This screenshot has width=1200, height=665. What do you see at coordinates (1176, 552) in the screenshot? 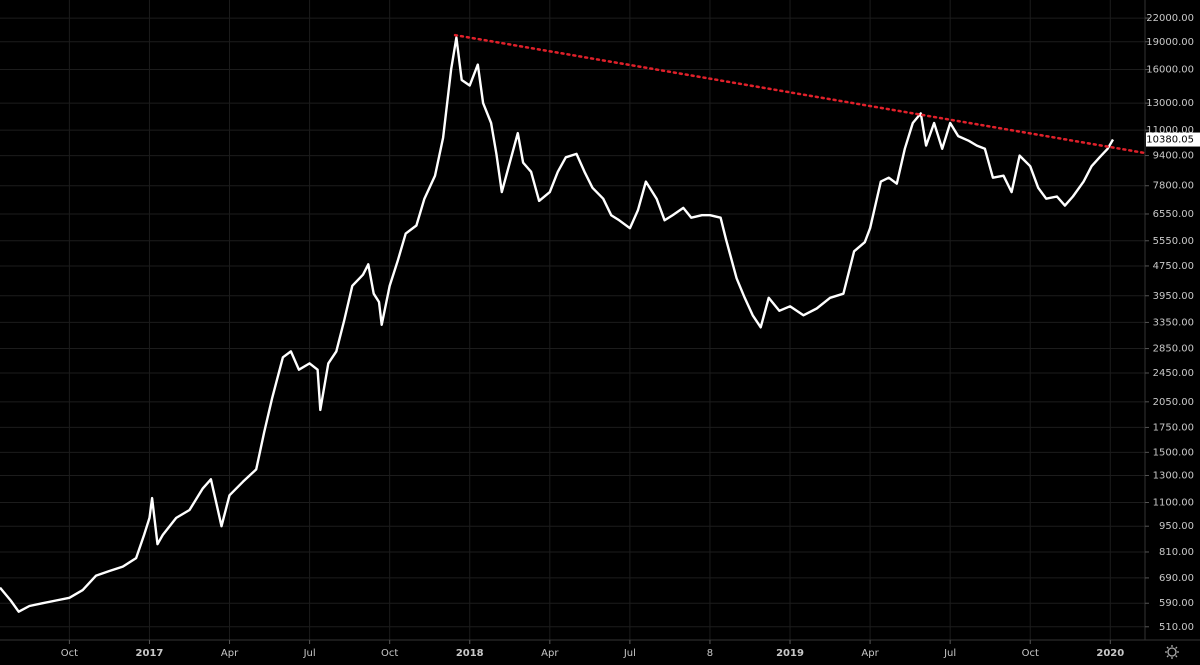
I see `y-tick-label: 810.00` at bounding box center [1176, 552].